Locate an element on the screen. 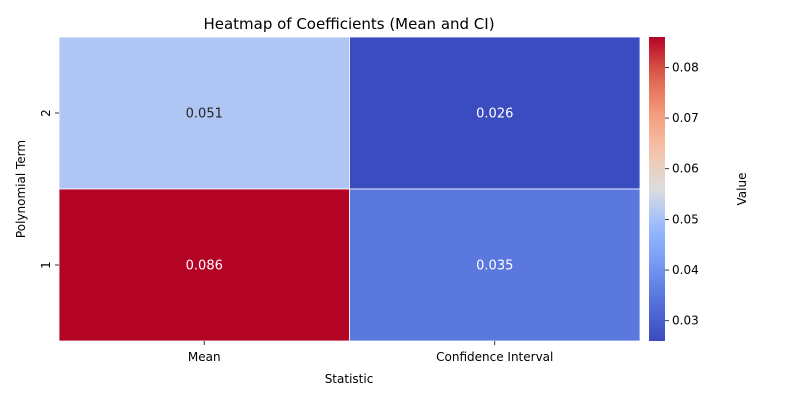 The height and width of the screenshot is (400, 800). colorbar-tick-label: 0.03 is located at coordinates (685, 321).